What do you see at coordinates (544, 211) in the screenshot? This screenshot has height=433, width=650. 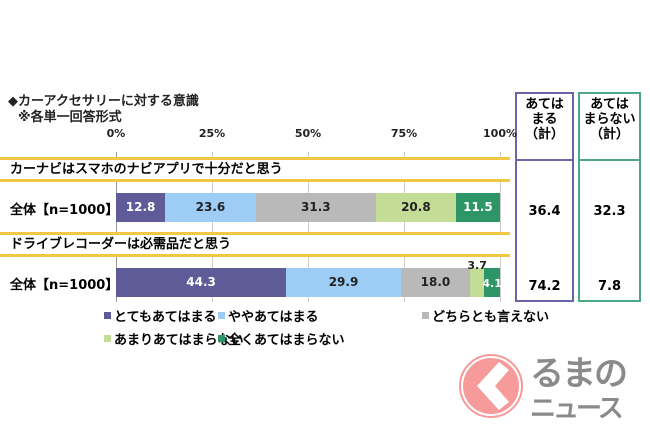 I see `agree-total-value: 36.4` at bounding box center [544, 211].